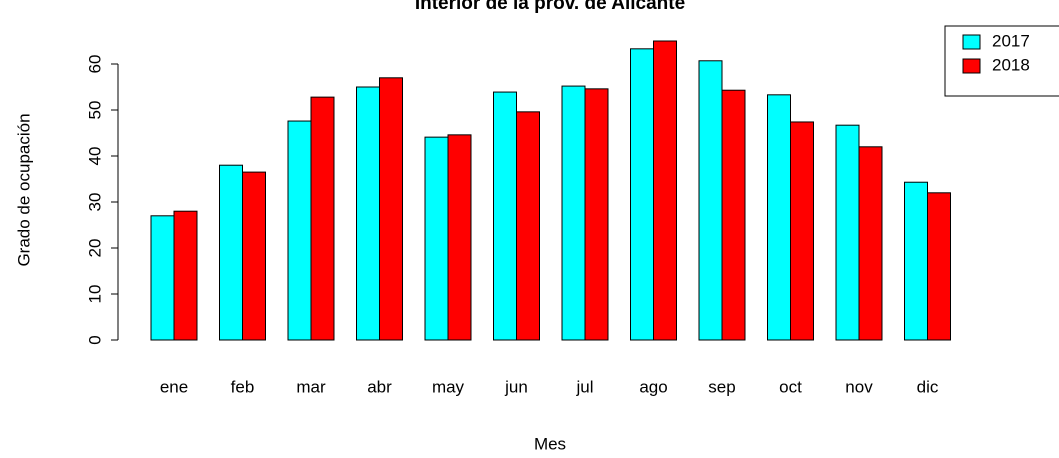 Image resolution: width=1059 pixels, height=458 pixels. What do you see at coordinates (311, 386) in the screenshot?
I see `x-tick-label: mar` at bounding box center [311, 386].